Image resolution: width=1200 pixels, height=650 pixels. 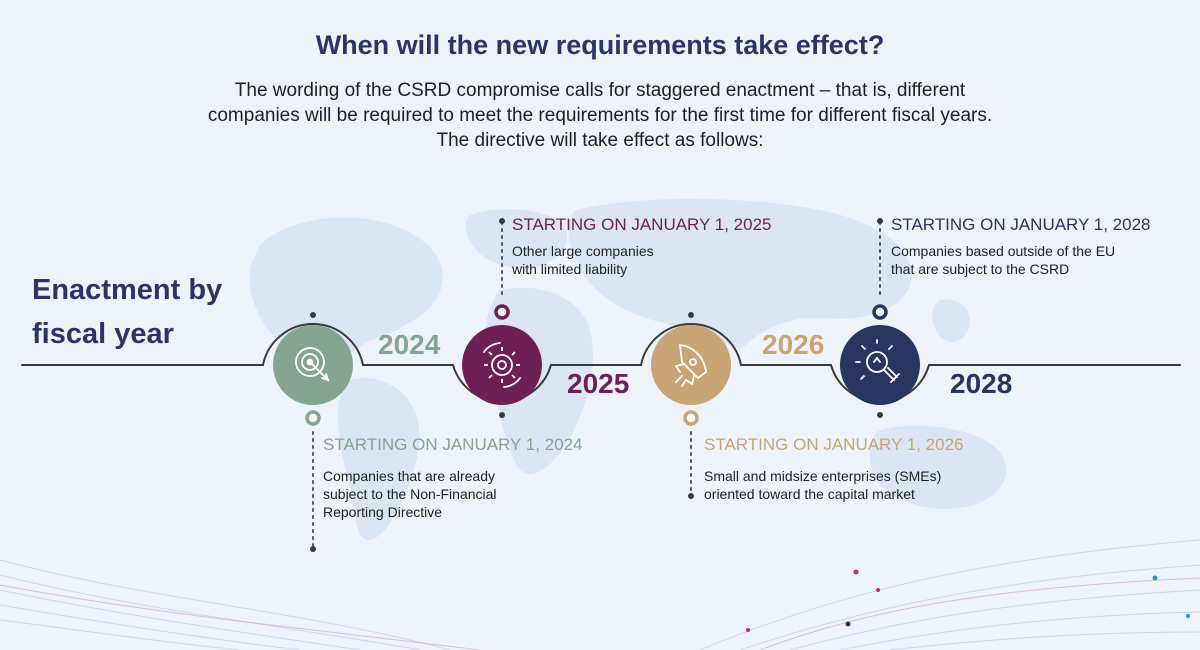 I want to click on arc-bottom-dot-2025, so click(x=502, y=415).